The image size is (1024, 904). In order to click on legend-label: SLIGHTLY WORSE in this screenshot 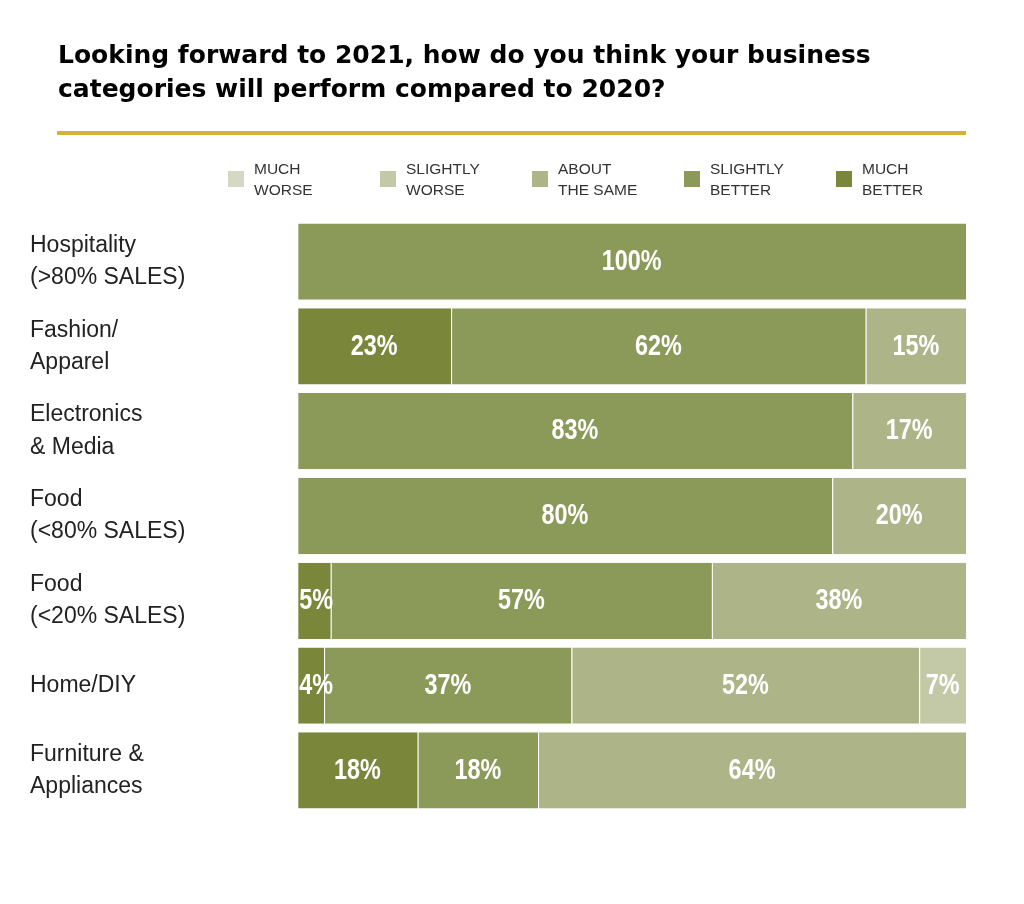, I will do `click(443, 179)`.